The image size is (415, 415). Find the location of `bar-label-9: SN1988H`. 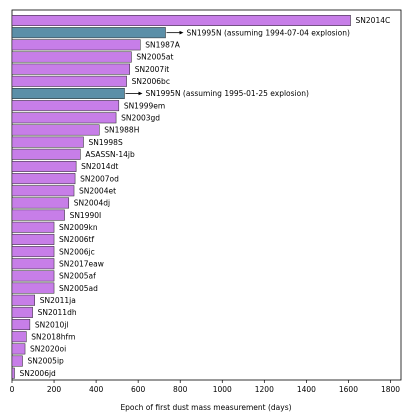

bar-label-9: SN1988H is located at coordinates (121, 130).